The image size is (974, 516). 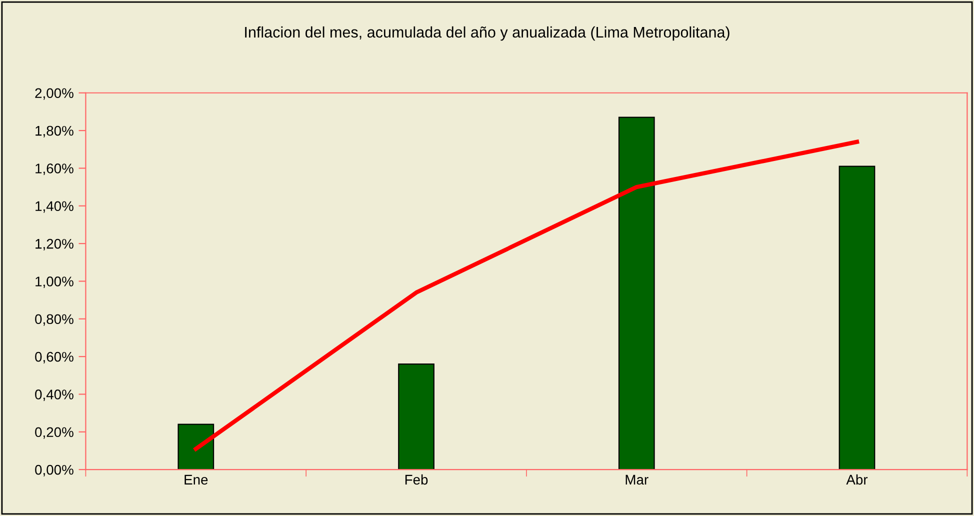 I want to click on y-tick-label: 2,00%, so click(x=54, y=94).